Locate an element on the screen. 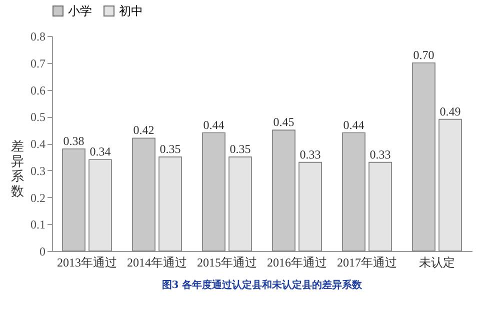 The image size is (501, 336). x-tick-label: 未认定 is located at coordinates (437, 263).